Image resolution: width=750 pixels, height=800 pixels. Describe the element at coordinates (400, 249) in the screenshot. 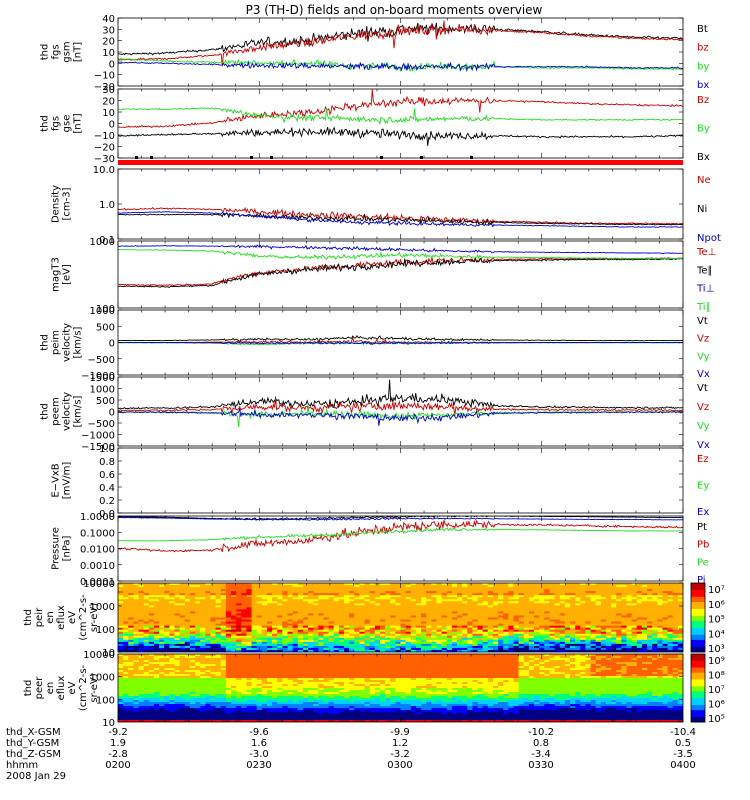

I see `series-line-Ti⊥` at that location.